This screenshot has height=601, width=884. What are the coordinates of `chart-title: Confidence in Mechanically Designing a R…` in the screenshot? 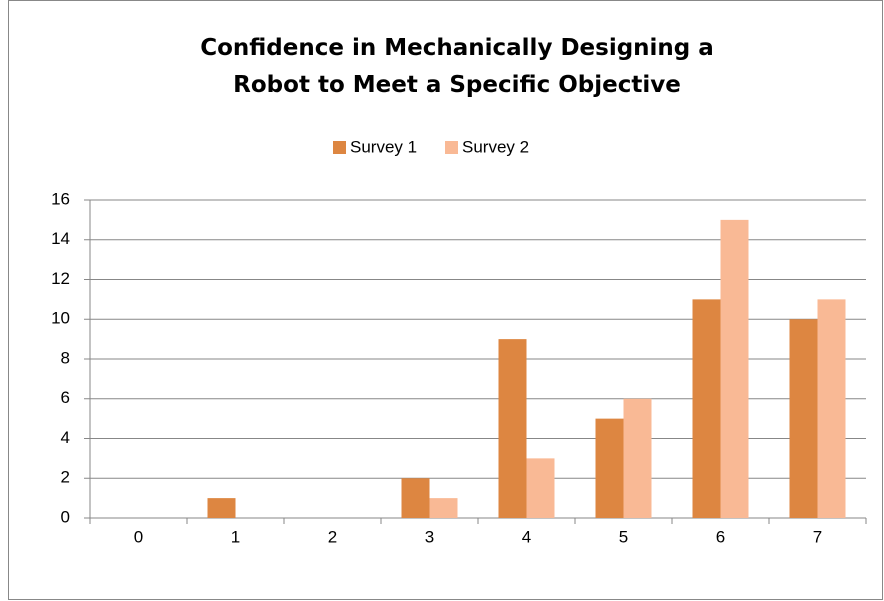 It's located at (457, 66).